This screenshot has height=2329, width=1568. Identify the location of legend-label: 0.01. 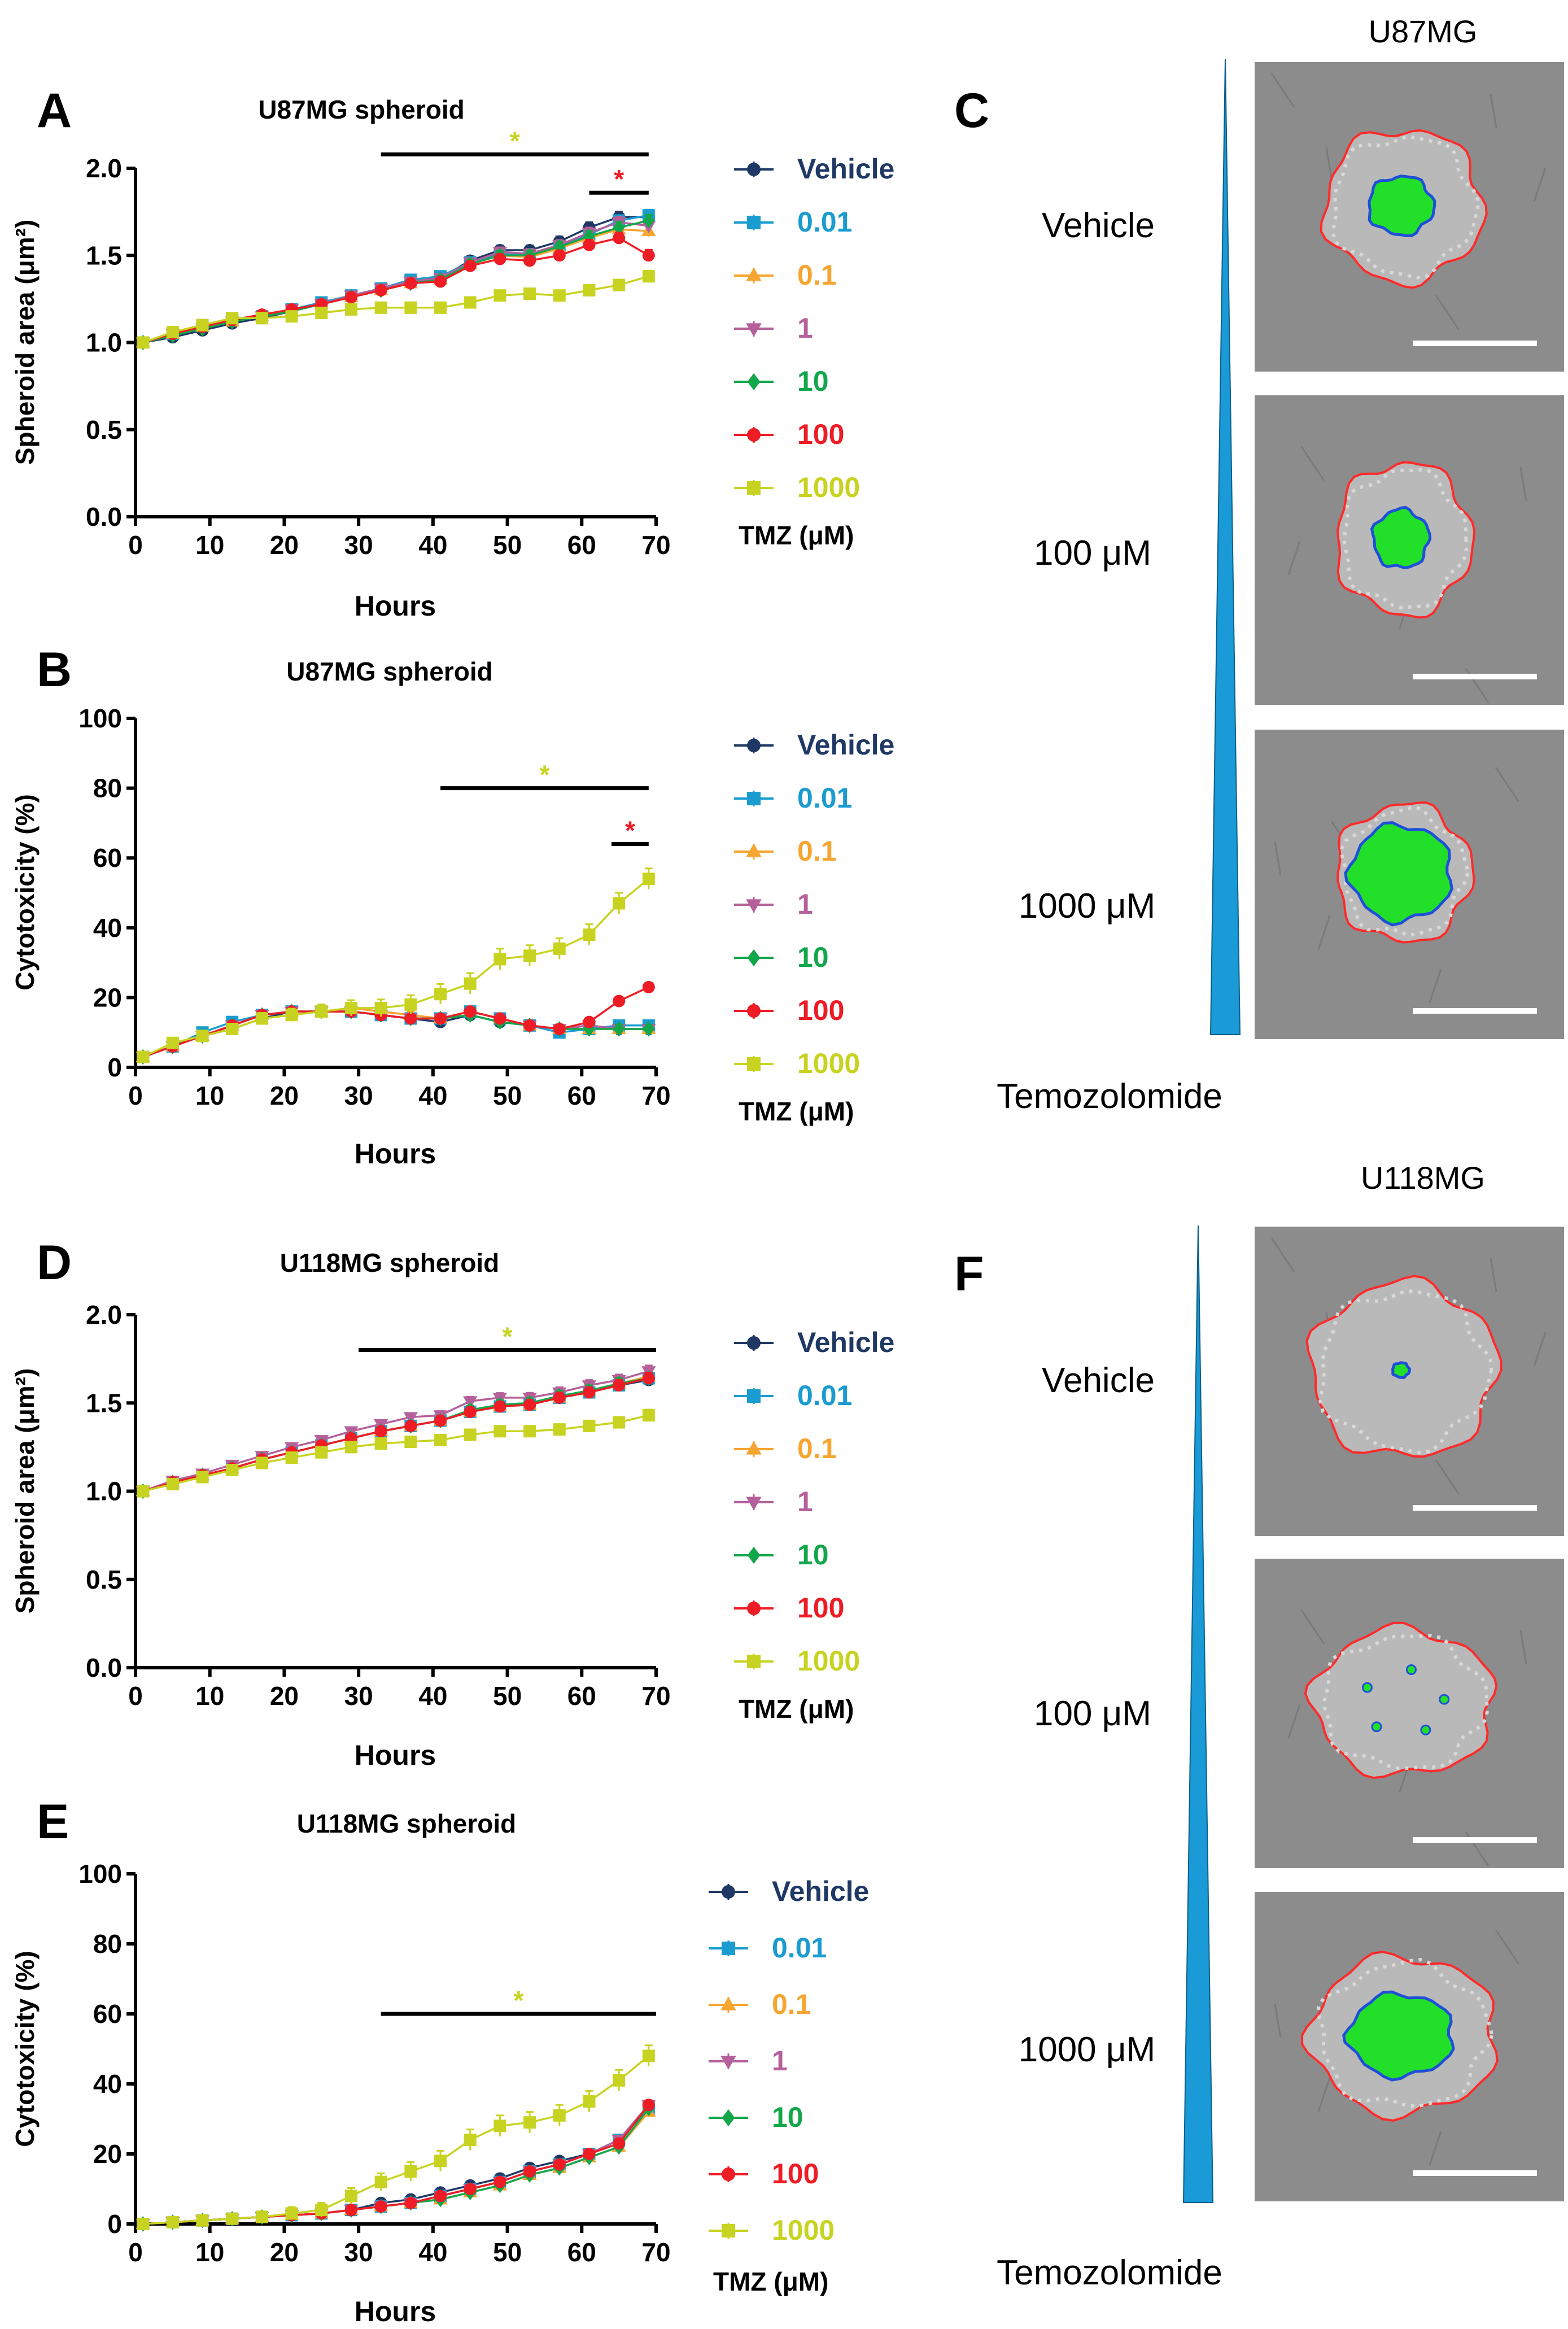
(824, 1395).